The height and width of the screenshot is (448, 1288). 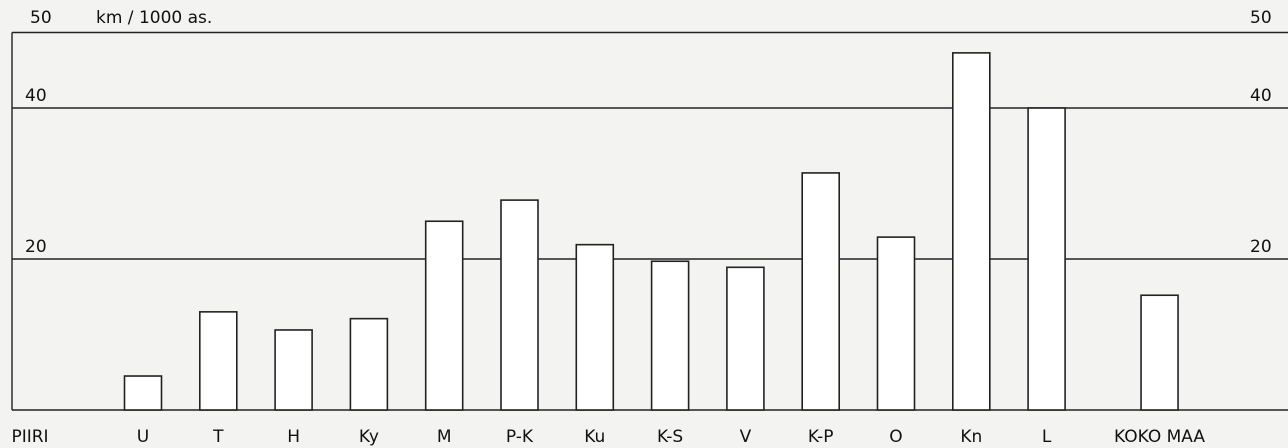 I want to click on x-tick-label: V, so click(x=746, y=437).